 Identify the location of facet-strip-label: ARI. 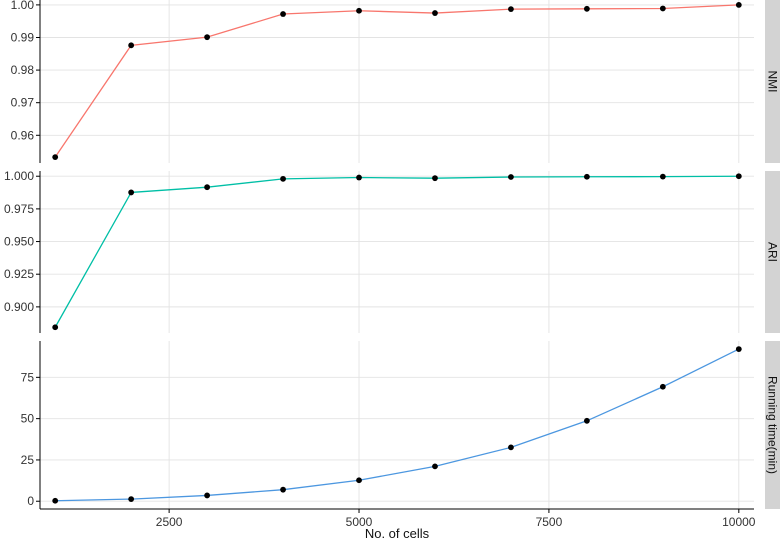
(773, 252).